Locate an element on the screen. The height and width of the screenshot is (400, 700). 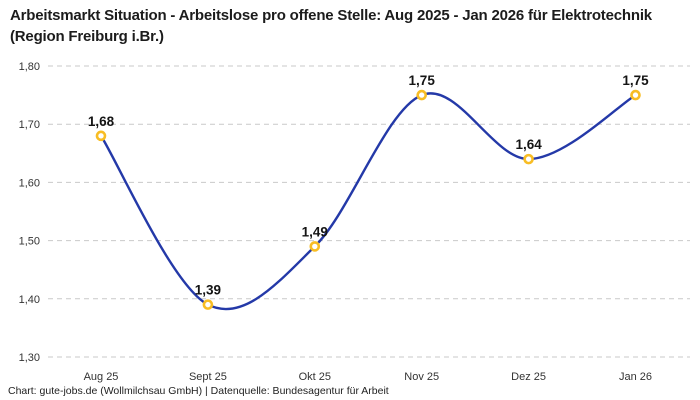
x-axis-tick-label: Okt 25 is located at coordinates (315, 377).